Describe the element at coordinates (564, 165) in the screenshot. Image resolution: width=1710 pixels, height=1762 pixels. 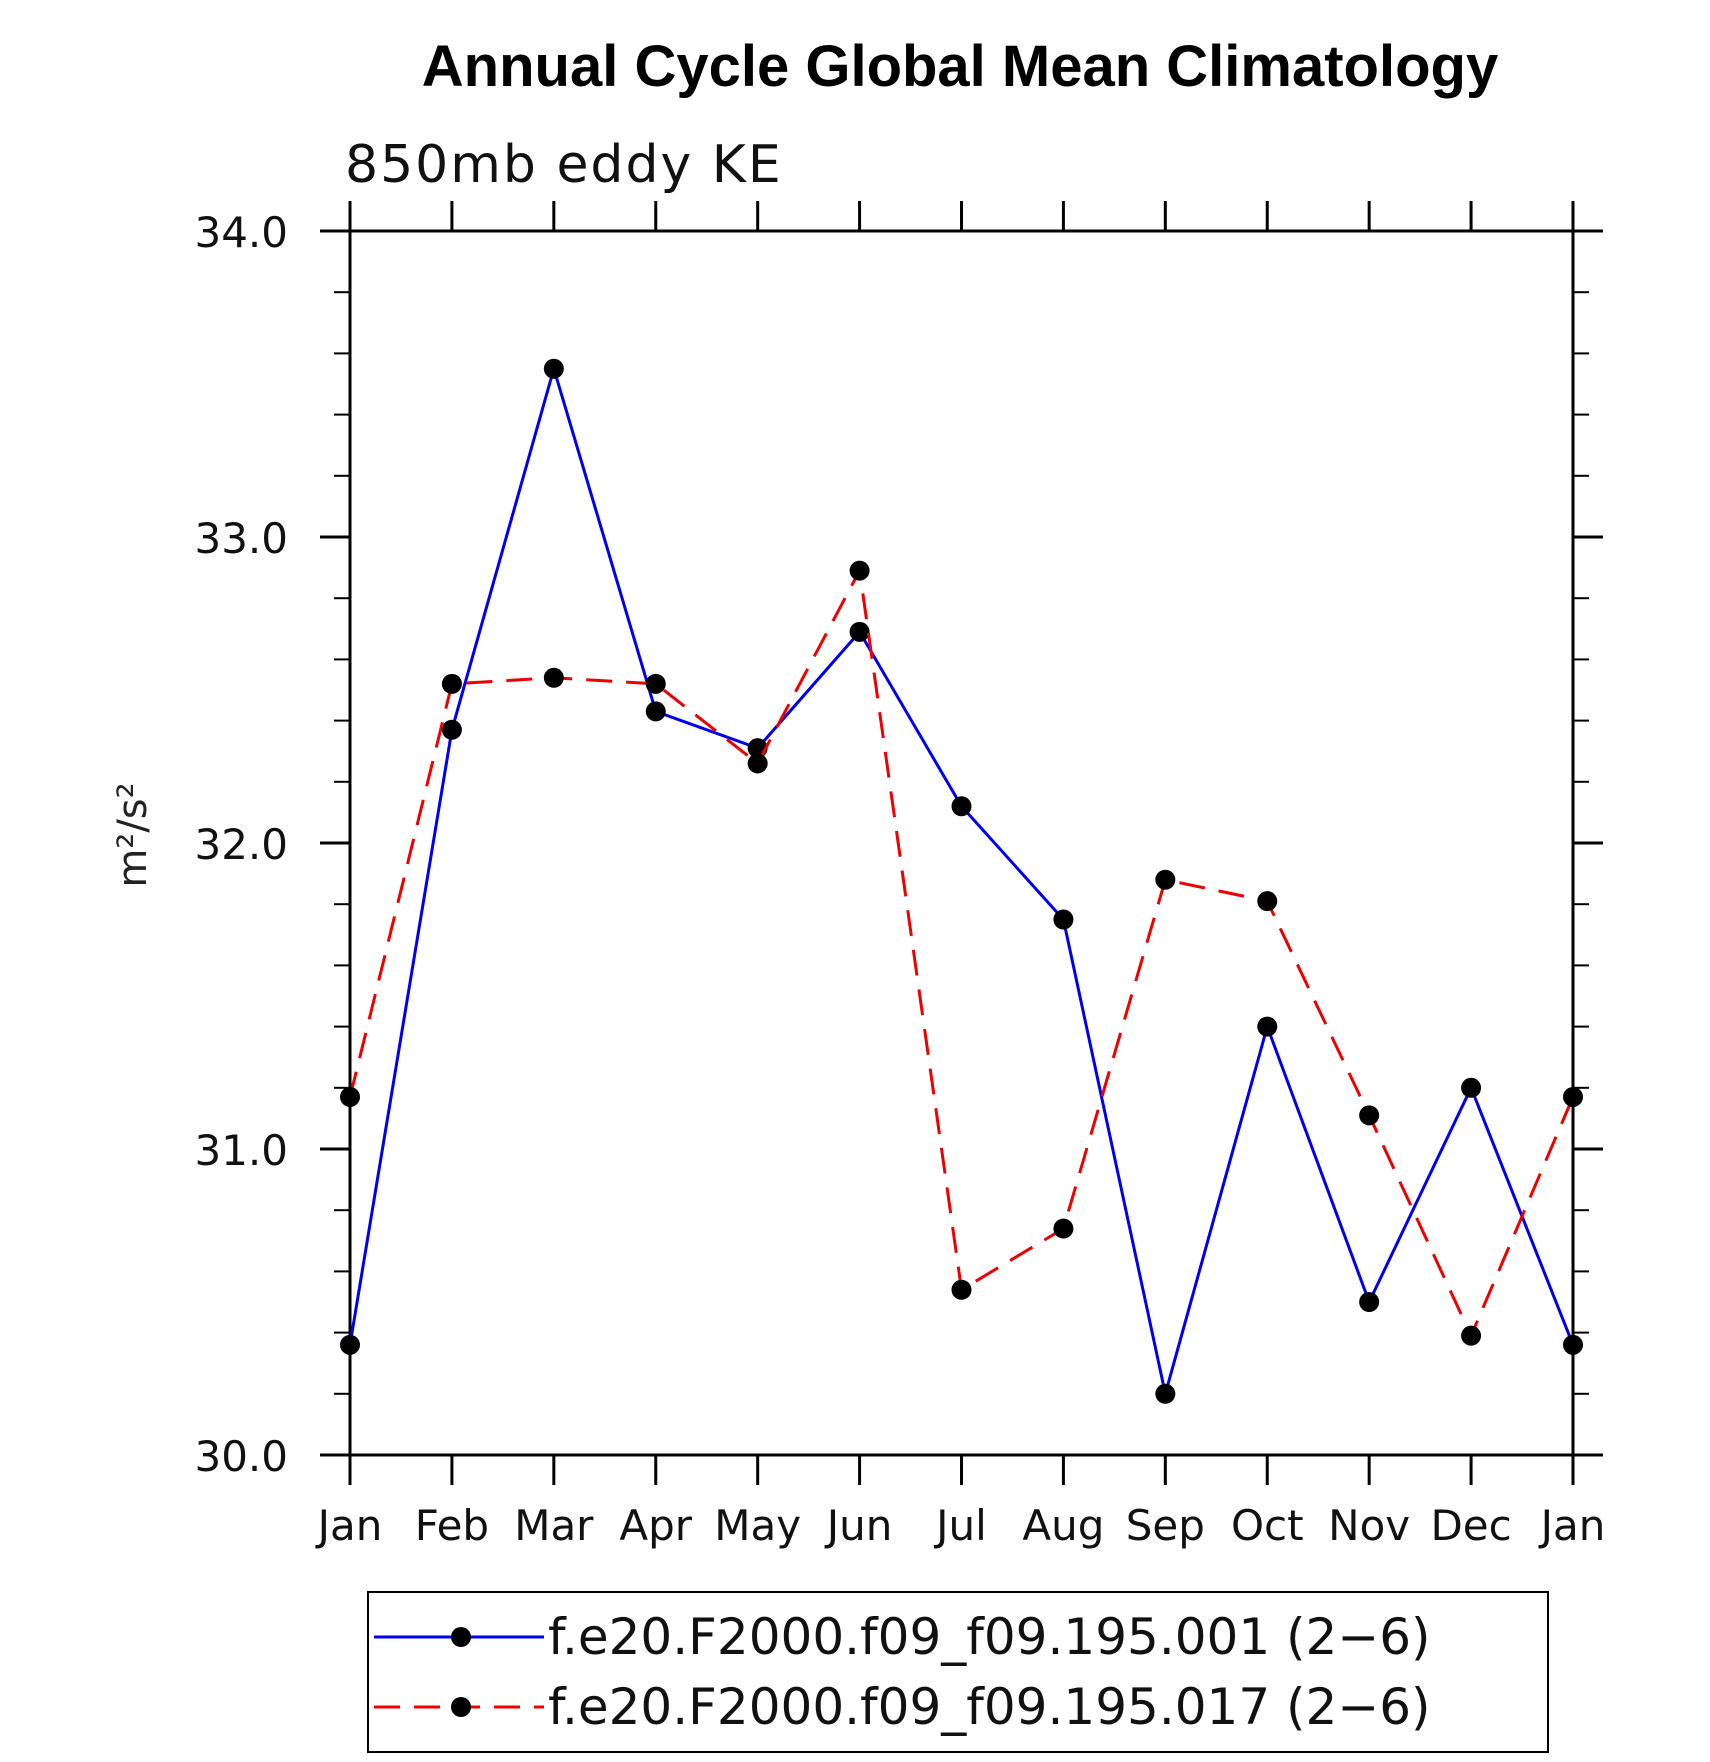
I see `chart-subtitle: 850mb eddy KE` at that location.